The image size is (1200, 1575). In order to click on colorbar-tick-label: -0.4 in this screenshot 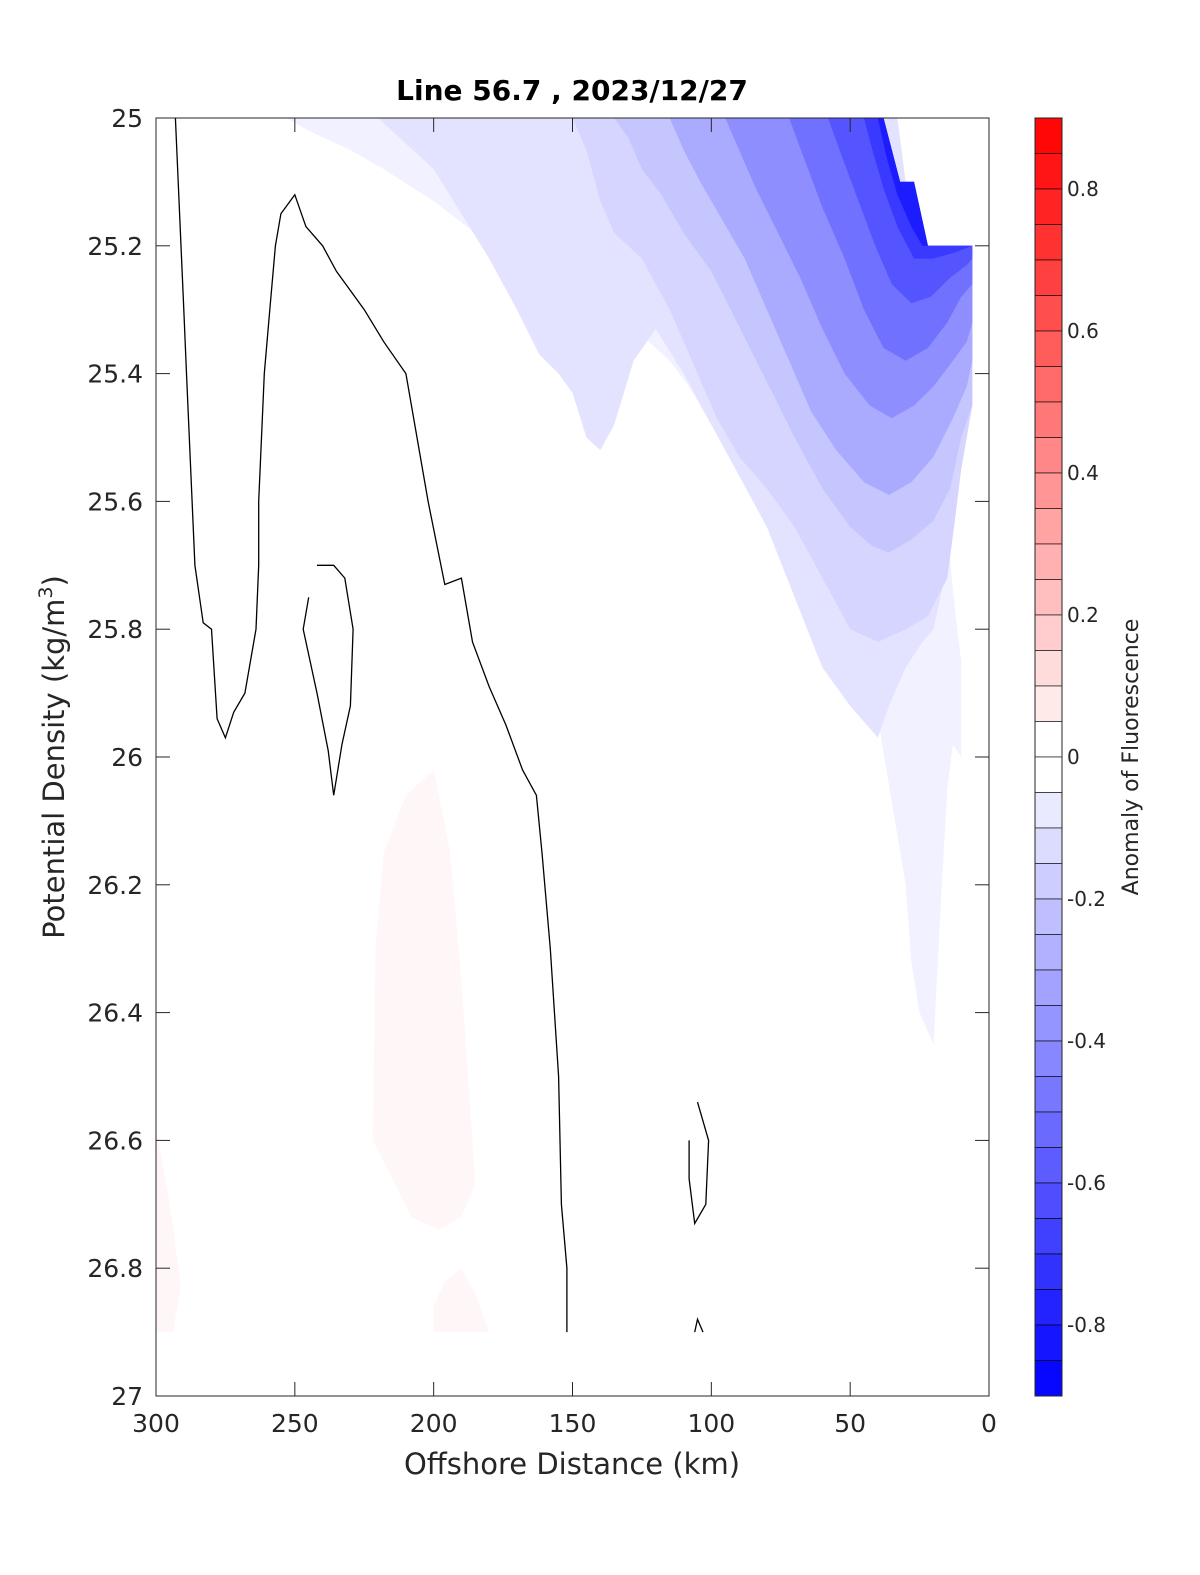, I will do `click(1086, 1041)`.